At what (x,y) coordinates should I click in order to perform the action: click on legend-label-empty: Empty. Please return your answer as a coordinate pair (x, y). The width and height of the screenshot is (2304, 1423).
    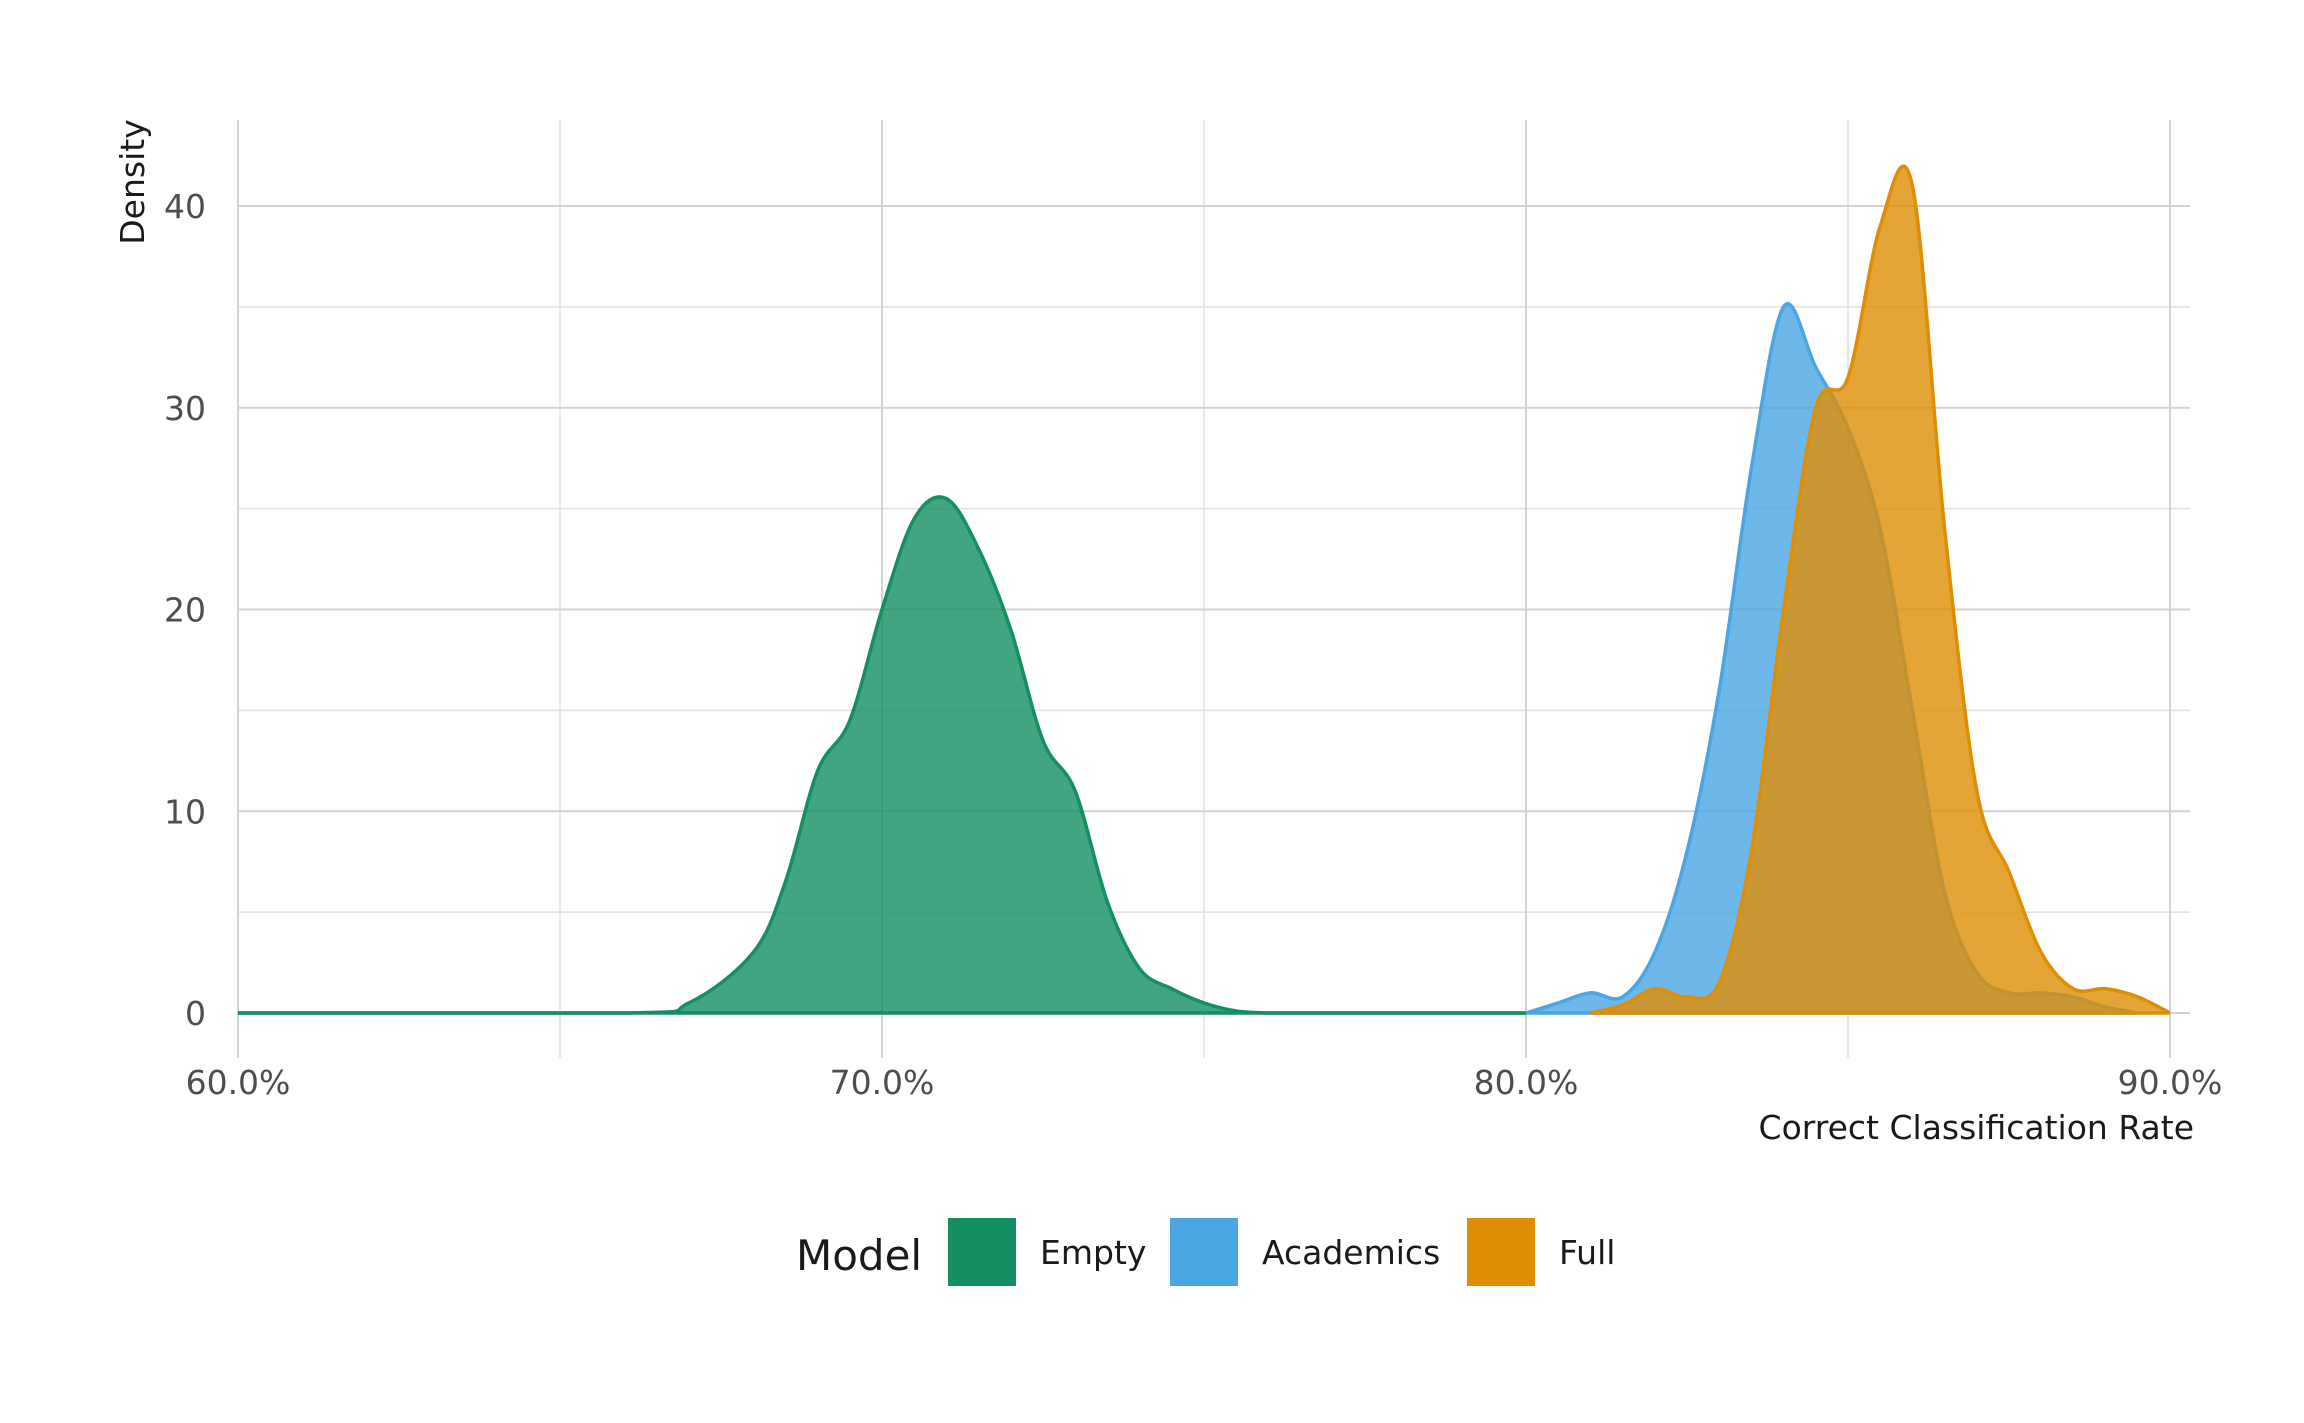
    Looking at the image, I should click on (1093, 1252).